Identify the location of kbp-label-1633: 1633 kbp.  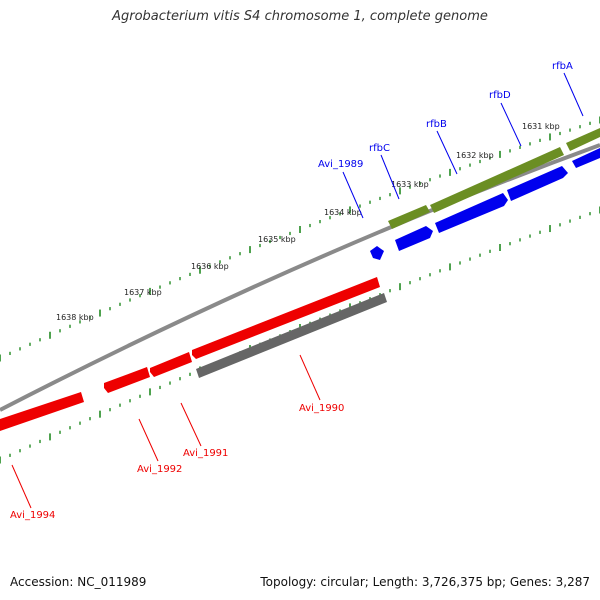
(410, 184).